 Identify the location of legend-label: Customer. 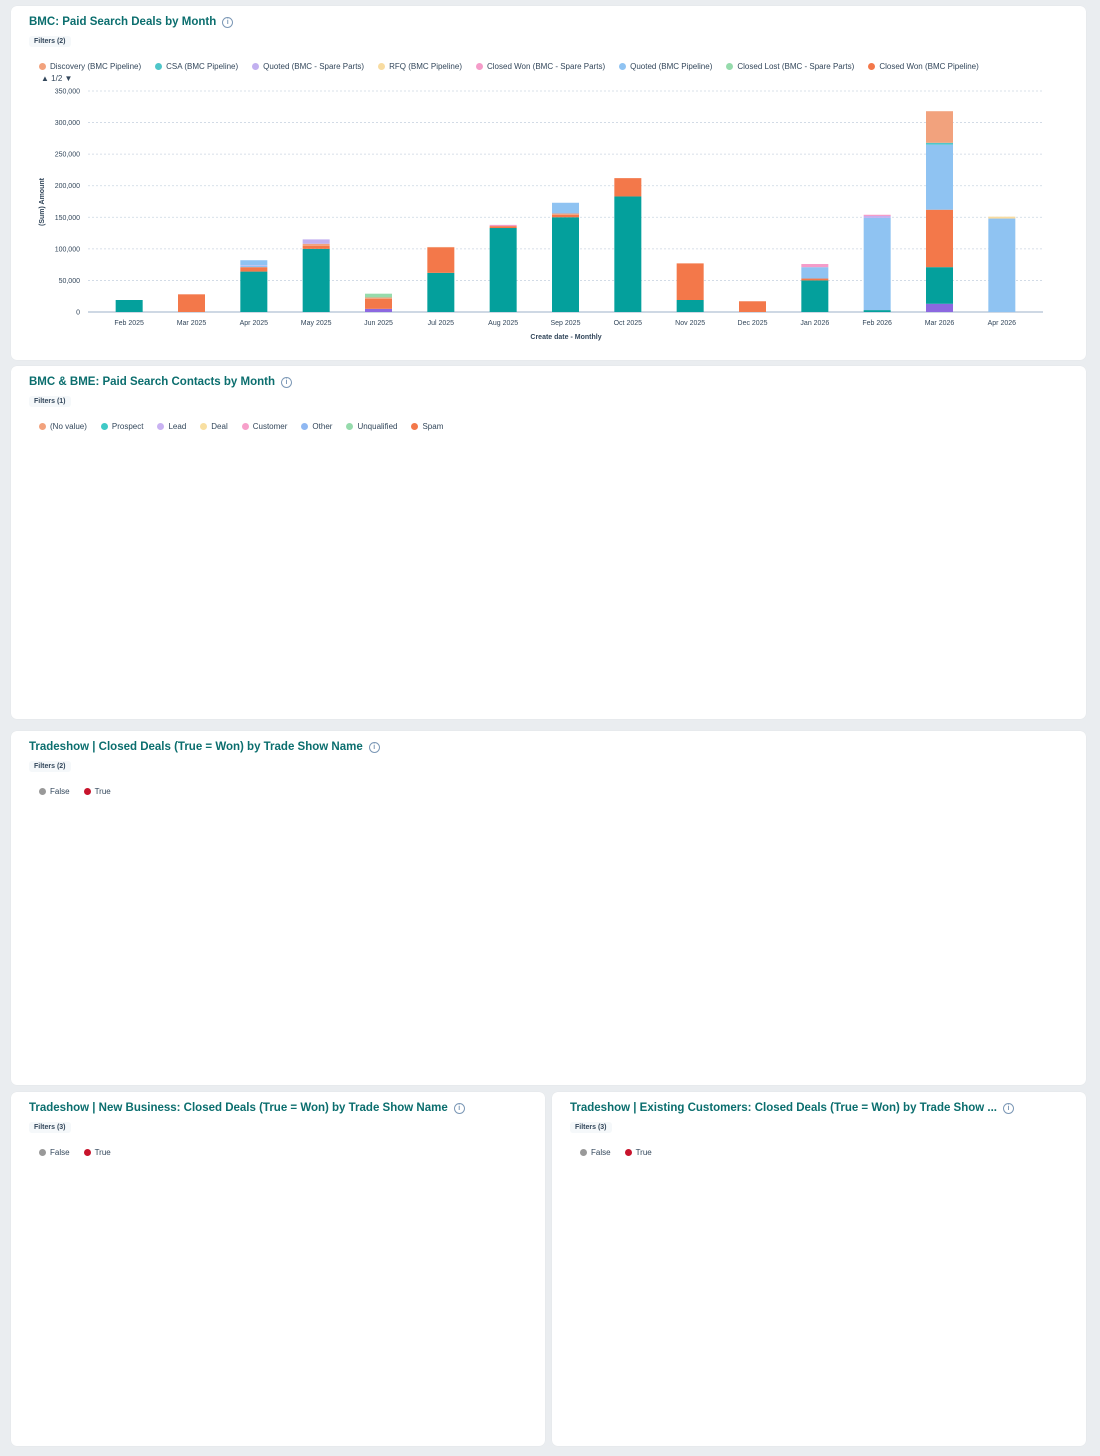
(270, 426).